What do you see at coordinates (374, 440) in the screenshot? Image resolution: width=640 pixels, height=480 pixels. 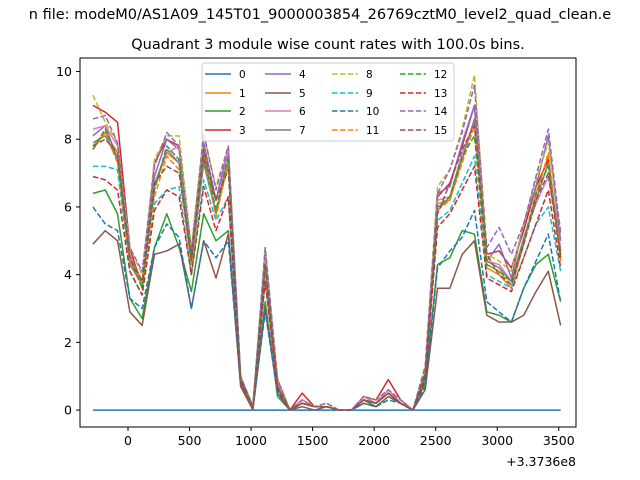 I see `x-tick-label: 2000` at bounding box center [374, 440].